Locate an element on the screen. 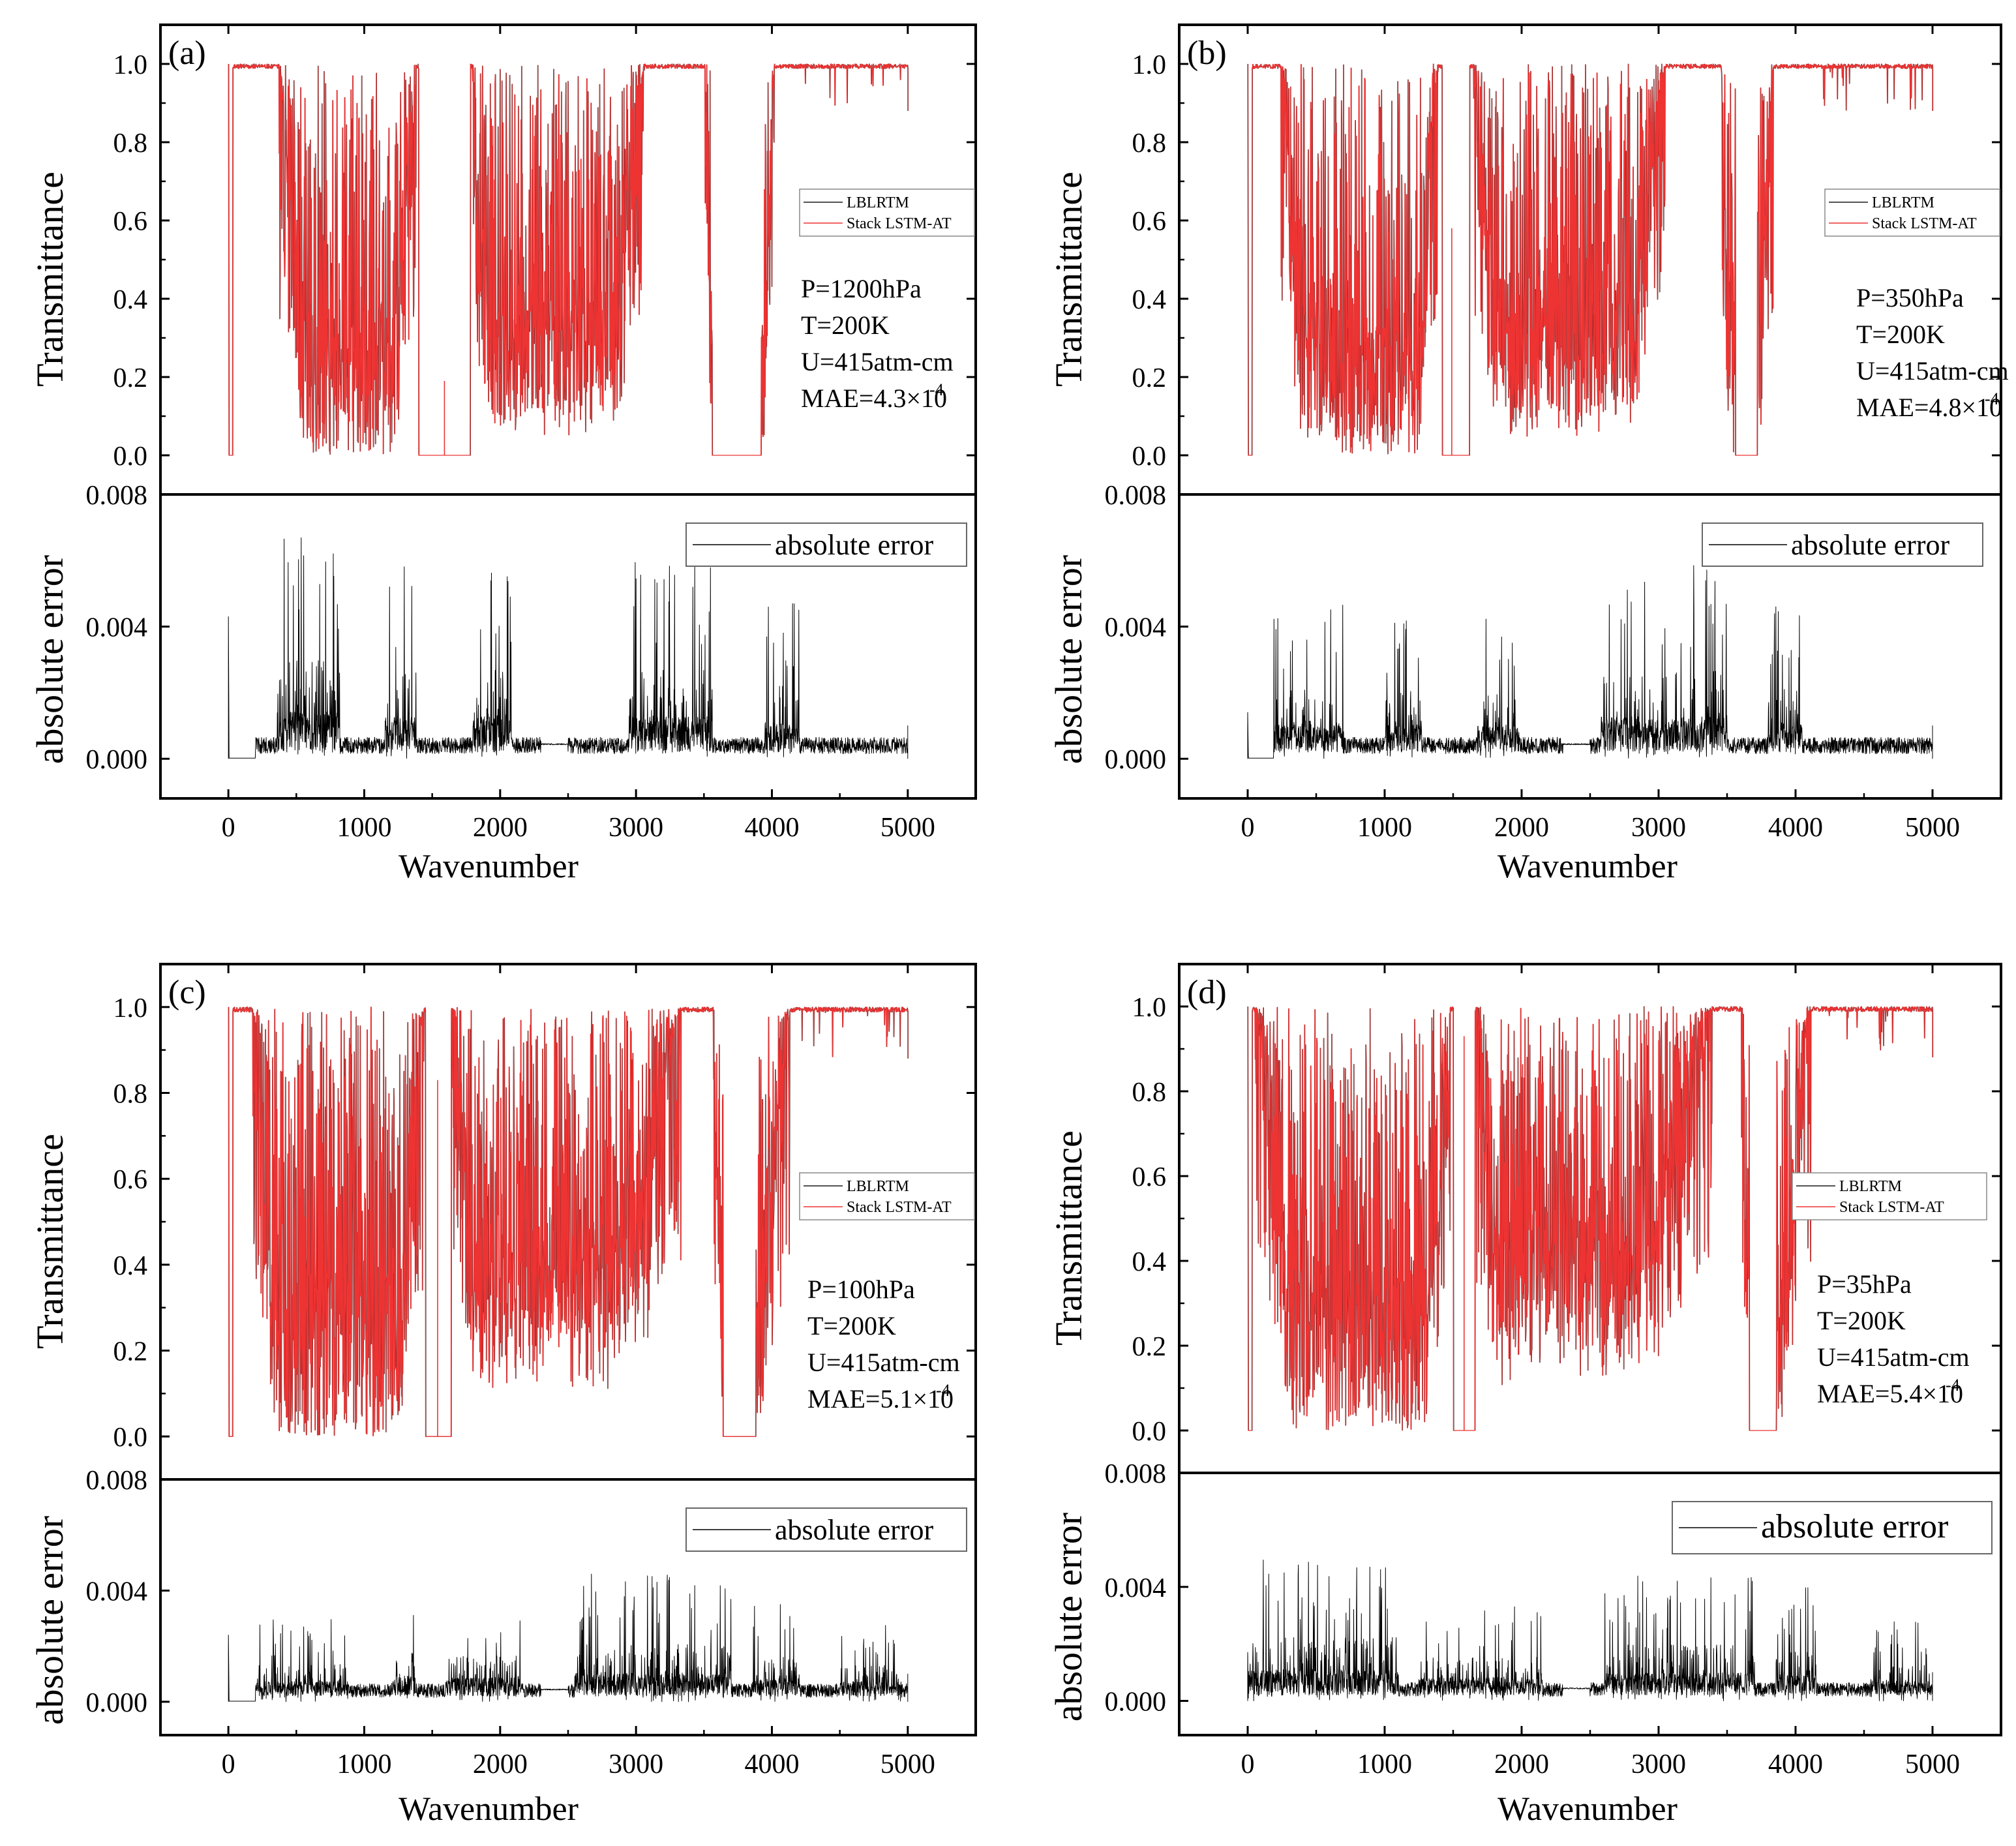  panel-label: (a) is located at coordinates (187, 53).